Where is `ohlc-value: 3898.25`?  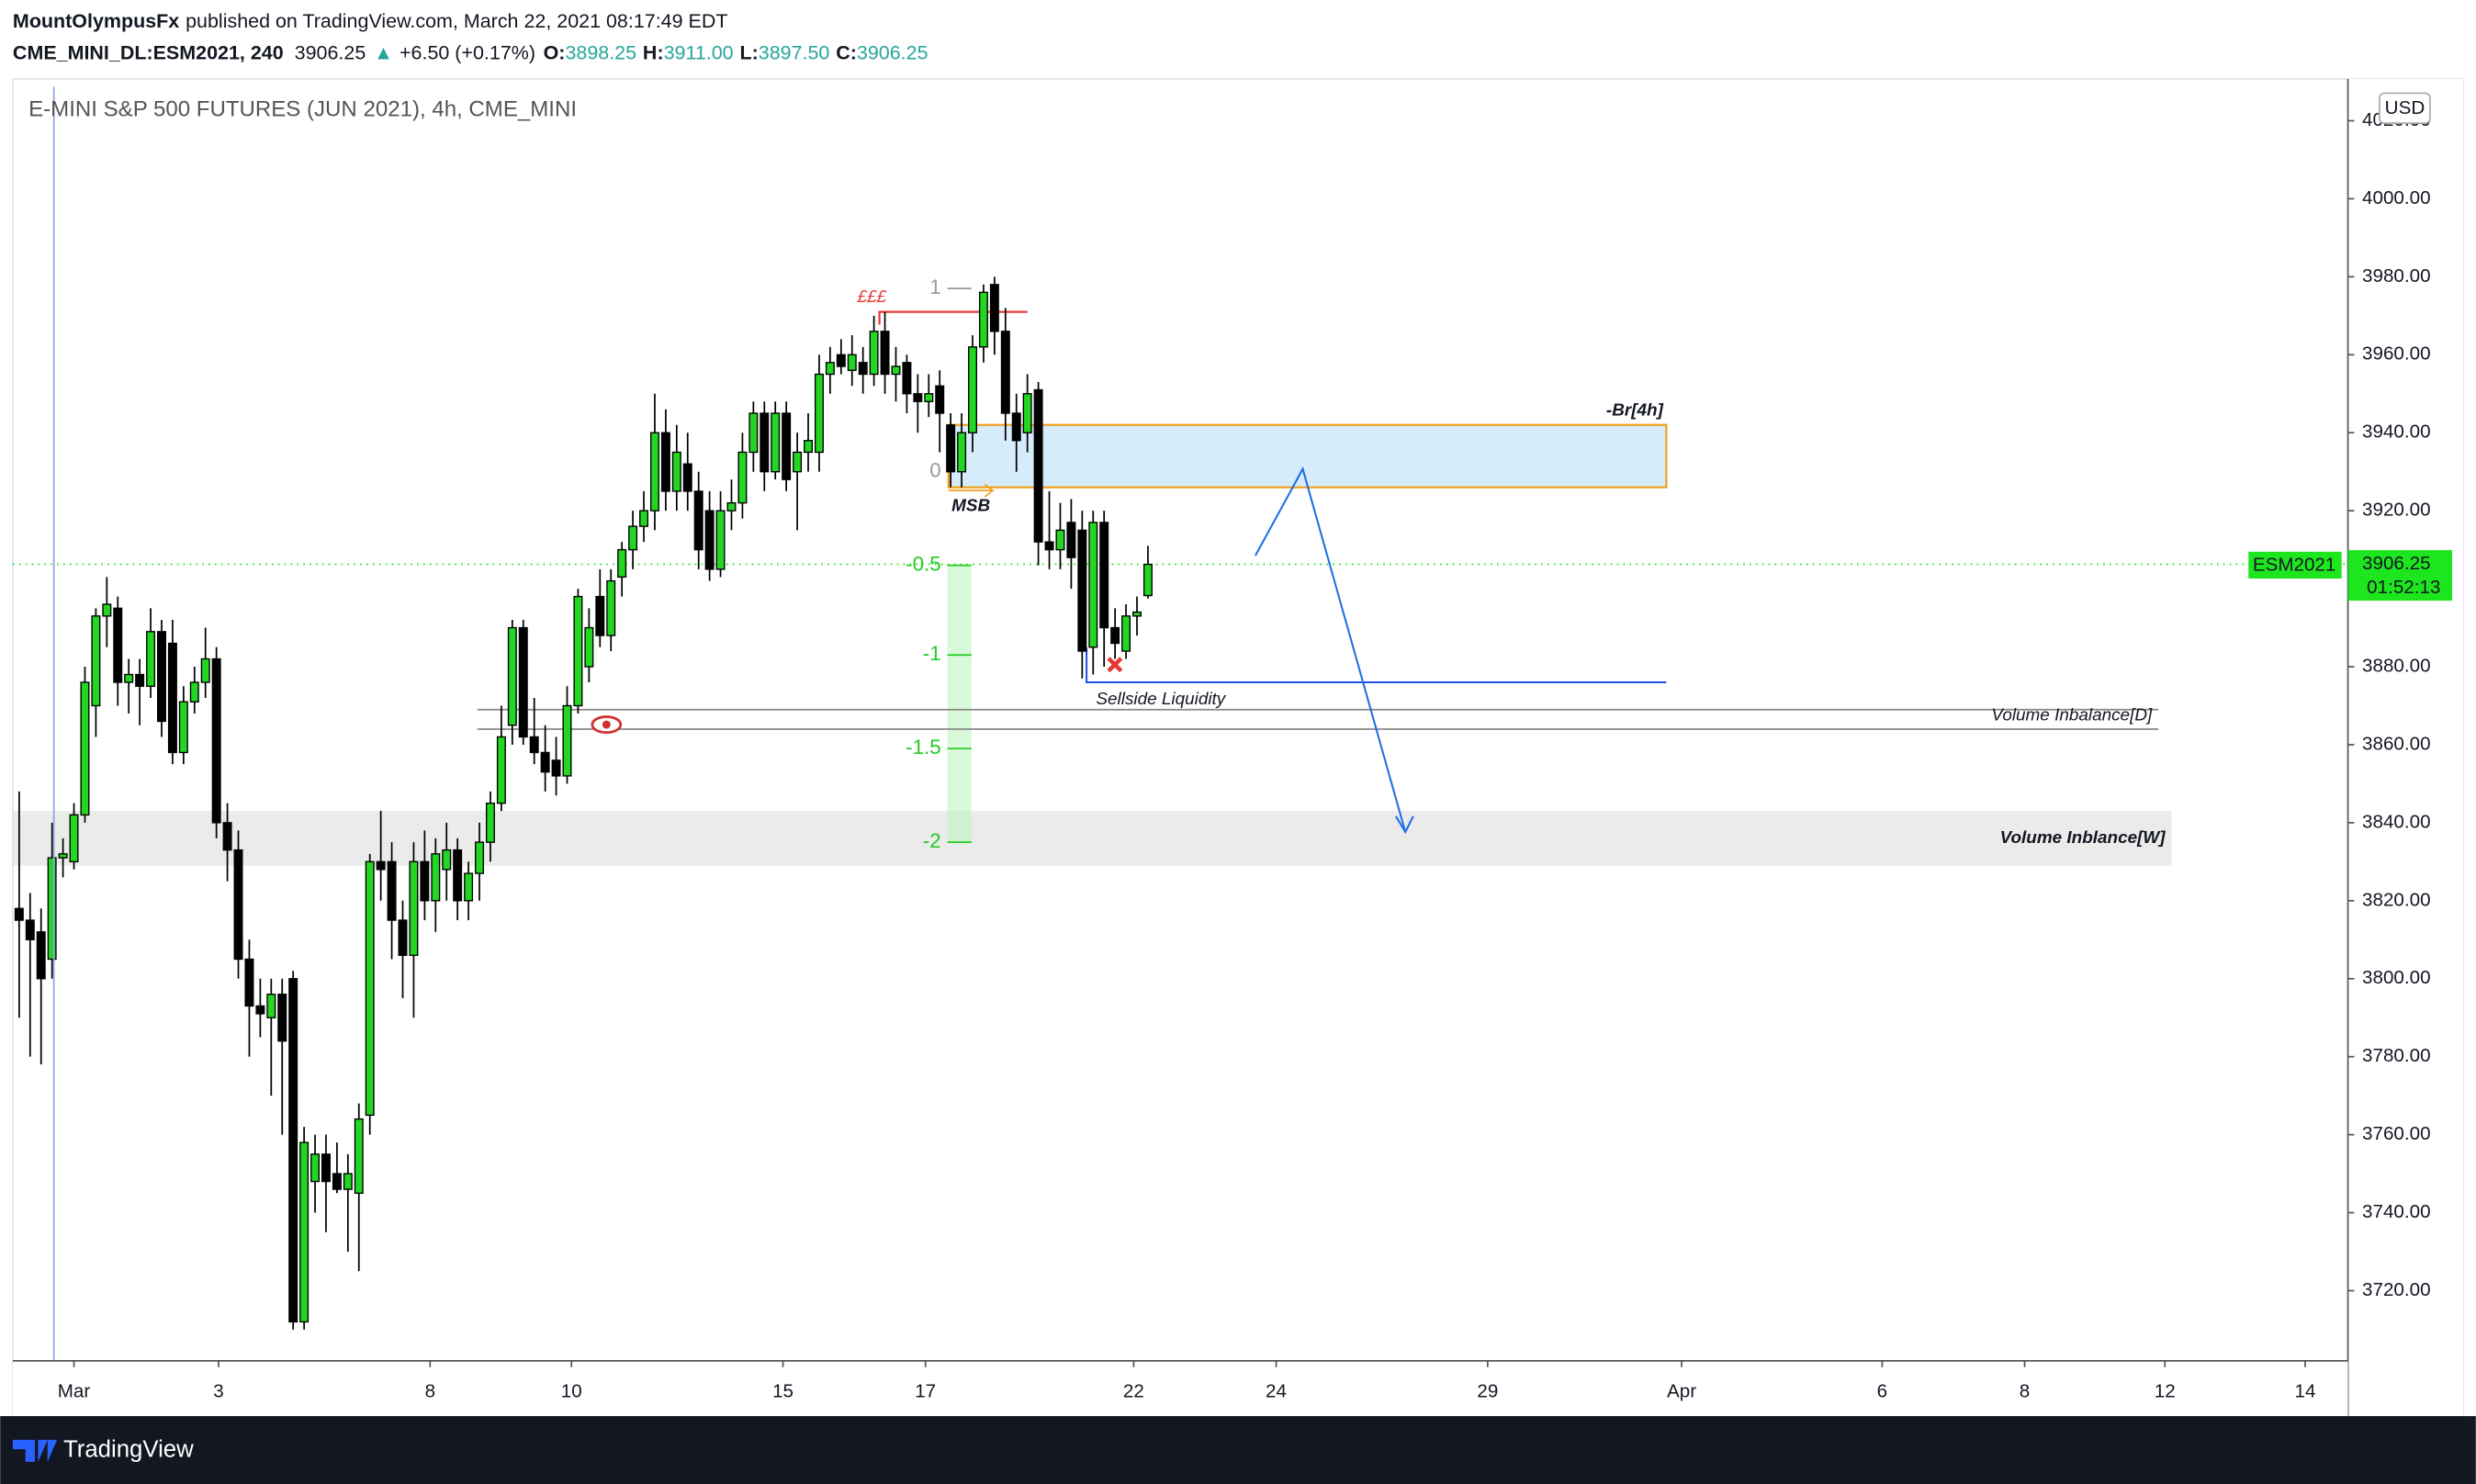
ohlc-value: 3898.25 is located at coordinates (600, 52).